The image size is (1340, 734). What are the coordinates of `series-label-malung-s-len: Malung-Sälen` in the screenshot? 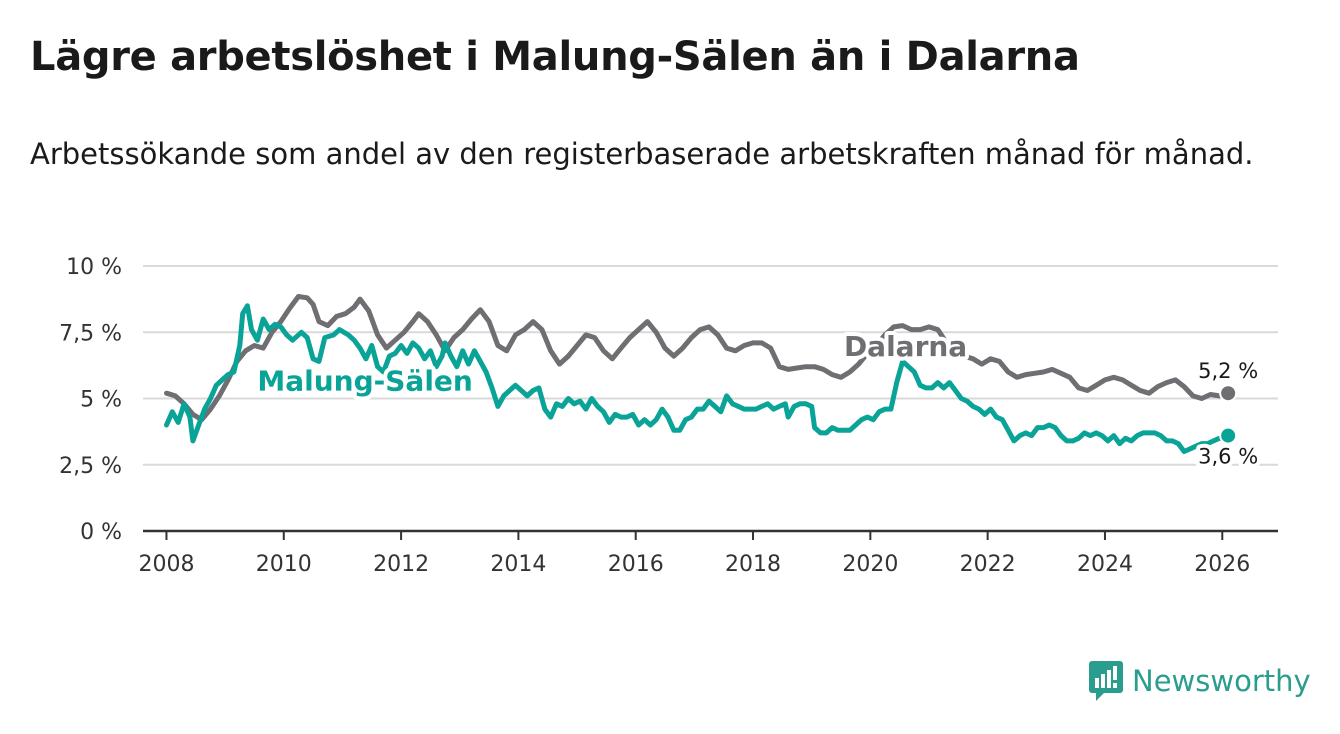 It's located at (364, 381).